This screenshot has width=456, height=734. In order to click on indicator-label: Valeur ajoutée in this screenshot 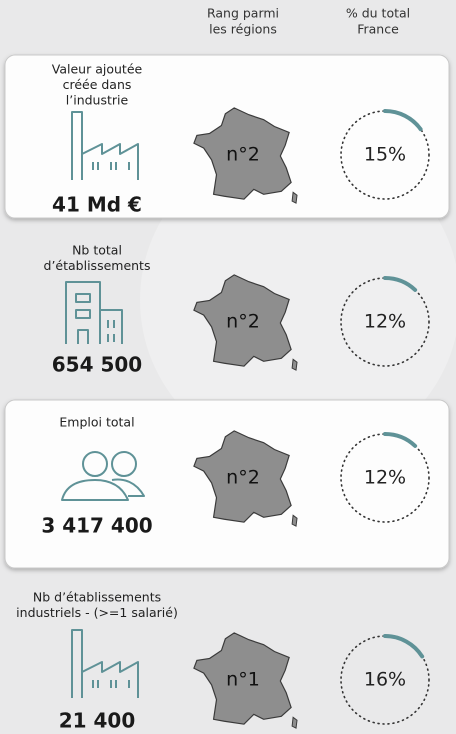, I will do `click(97, 69)`.